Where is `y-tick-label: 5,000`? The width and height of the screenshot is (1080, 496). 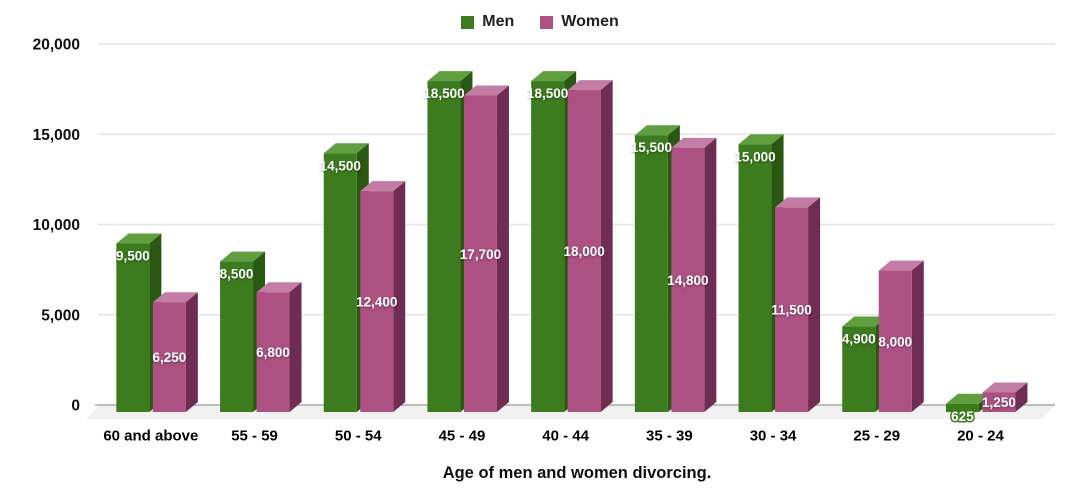 y-tick-label: 5,000 is located at coordinates (60, 315).